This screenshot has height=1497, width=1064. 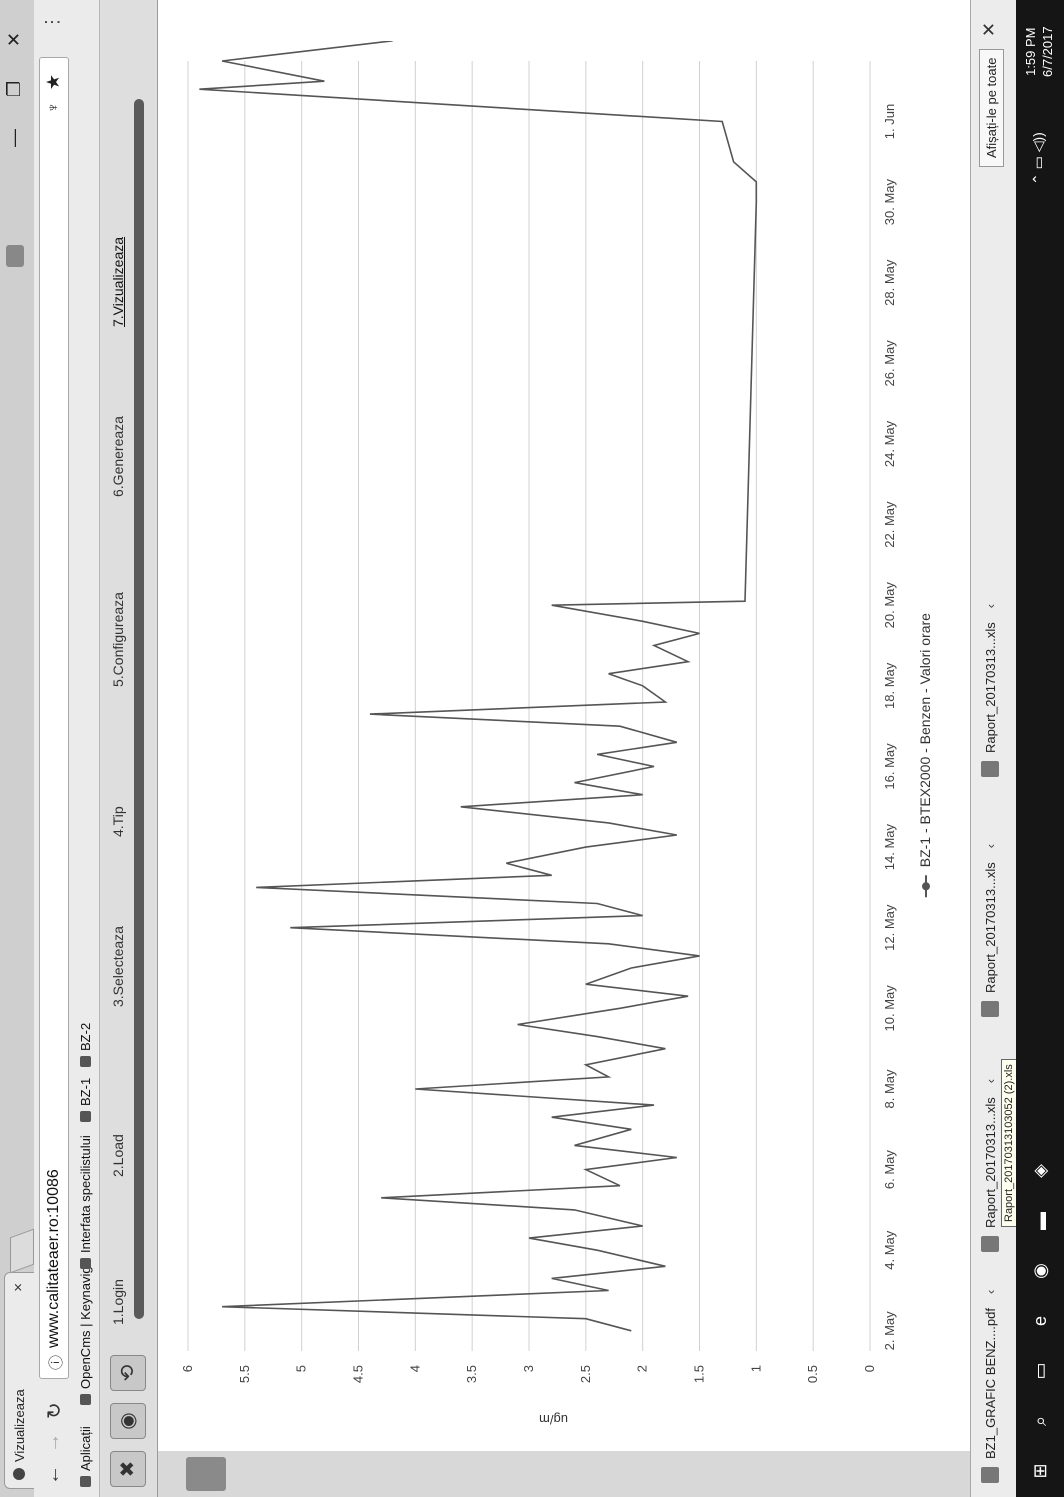 I want to click on wizard-step-1: 1.Login, so click(x=118, y=1302).